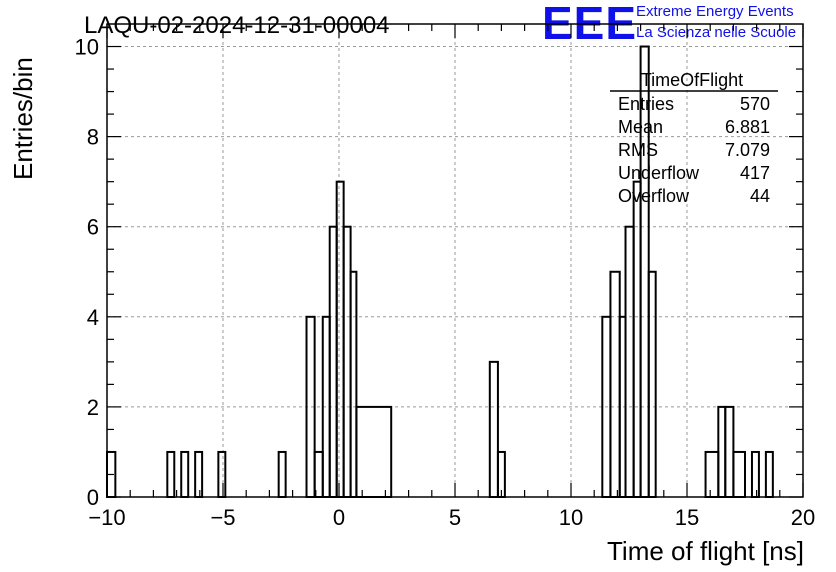  Describe the element at coordinates (692, 80) in the screenshot. I see `stats-title: TimeOfFlight` at that location.